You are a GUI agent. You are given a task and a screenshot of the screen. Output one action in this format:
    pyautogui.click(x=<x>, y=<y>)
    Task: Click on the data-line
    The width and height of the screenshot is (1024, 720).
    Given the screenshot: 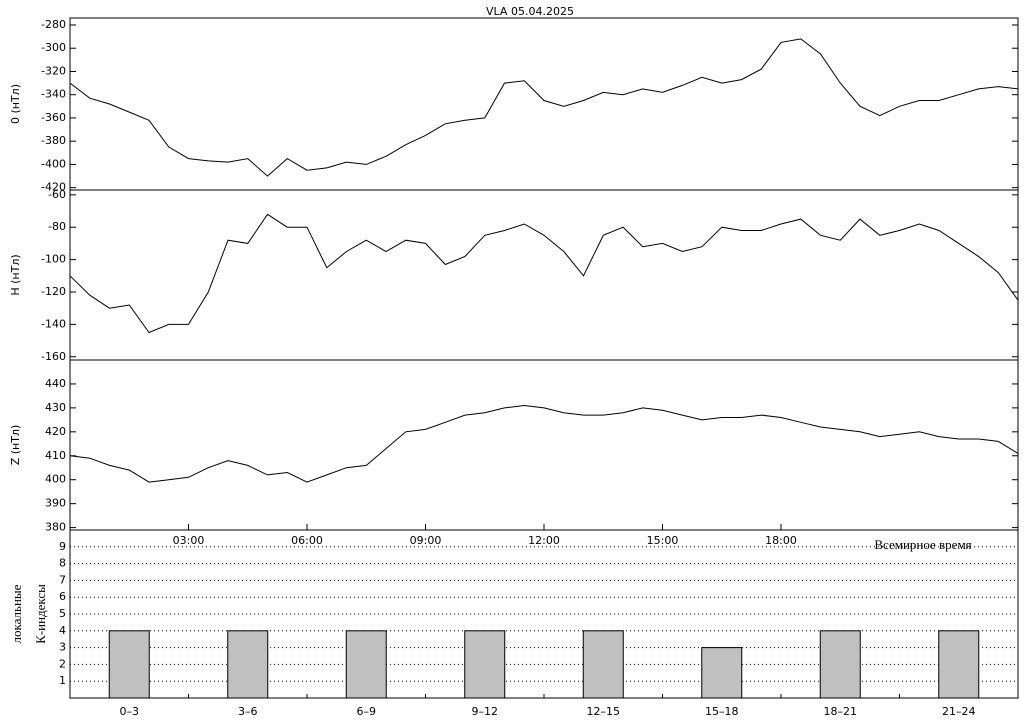 What is the action you would take?
    pyautogui.click(x=544, y=443)
    